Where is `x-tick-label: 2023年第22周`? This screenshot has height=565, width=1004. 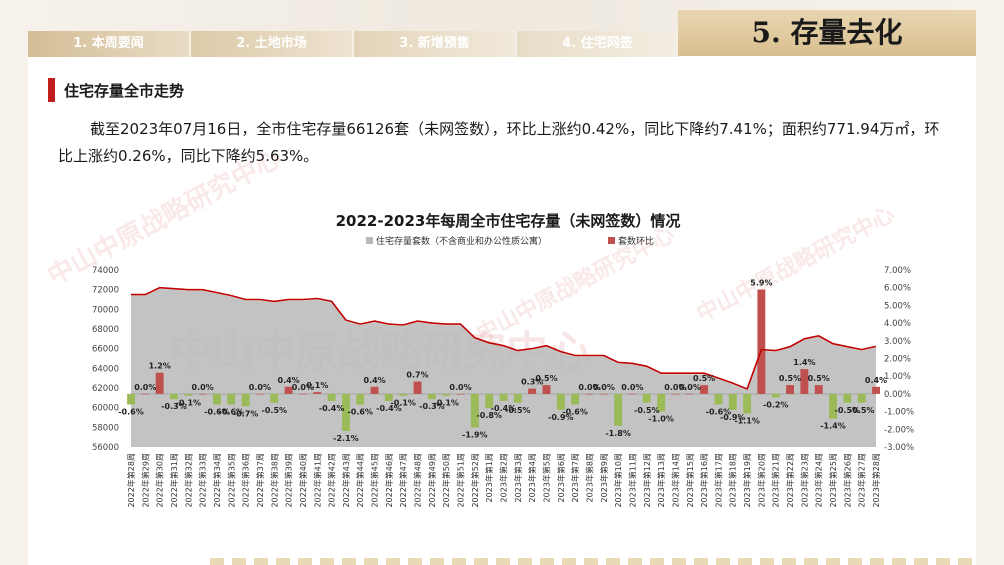 x-tick-label: 2023年第22周 is located at coordinates (790, 480).